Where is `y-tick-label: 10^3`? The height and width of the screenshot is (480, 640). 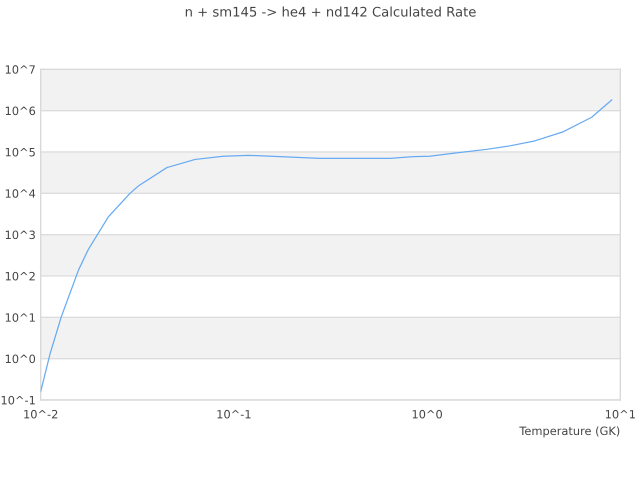
y-tick-label: 10^3 is located at coordinates (20, 235).